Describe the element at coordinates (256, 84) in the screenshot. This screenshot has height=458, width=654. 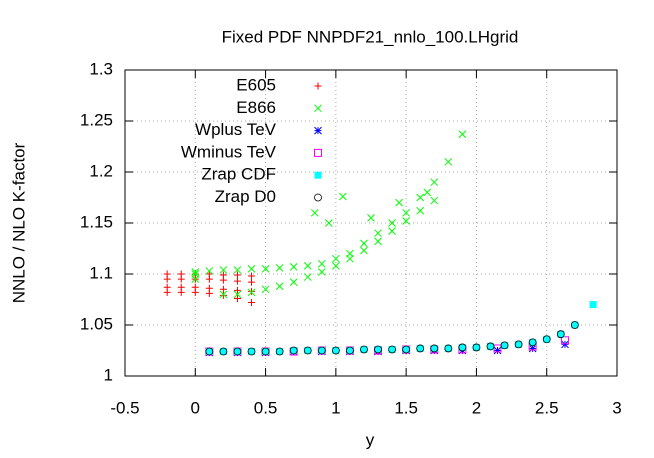
I see `legend-label: E605` at that location.